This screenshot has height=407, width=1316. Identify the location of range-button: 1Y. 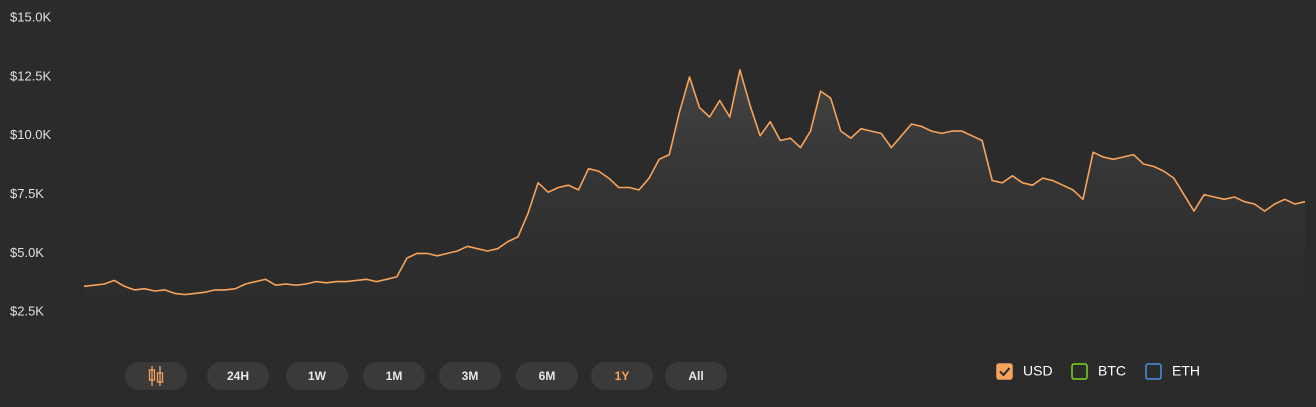
(622, 376).